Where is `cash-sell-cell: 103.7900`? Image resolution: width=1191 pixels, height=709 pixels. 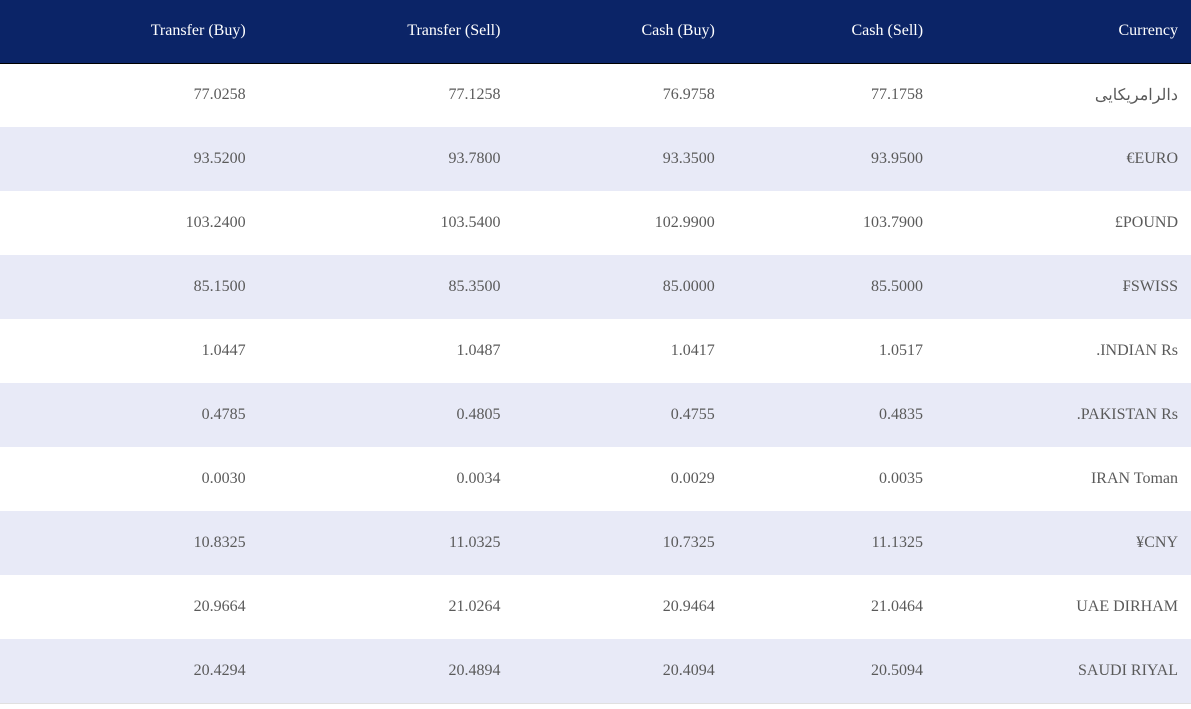 cash-sell-cell: 103.7900 is located at coordinates (893, 222).